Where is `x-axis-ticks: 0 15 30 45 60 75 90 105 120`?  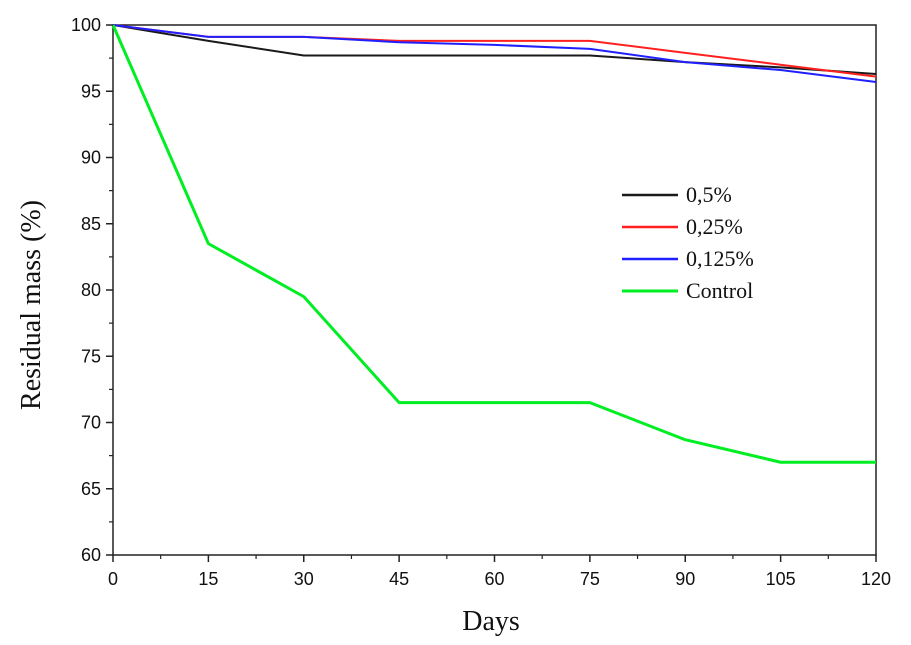
x-axis-ticks: 0 15 30 45 60 75 90 105 120 is located at coordinates (499, 572).